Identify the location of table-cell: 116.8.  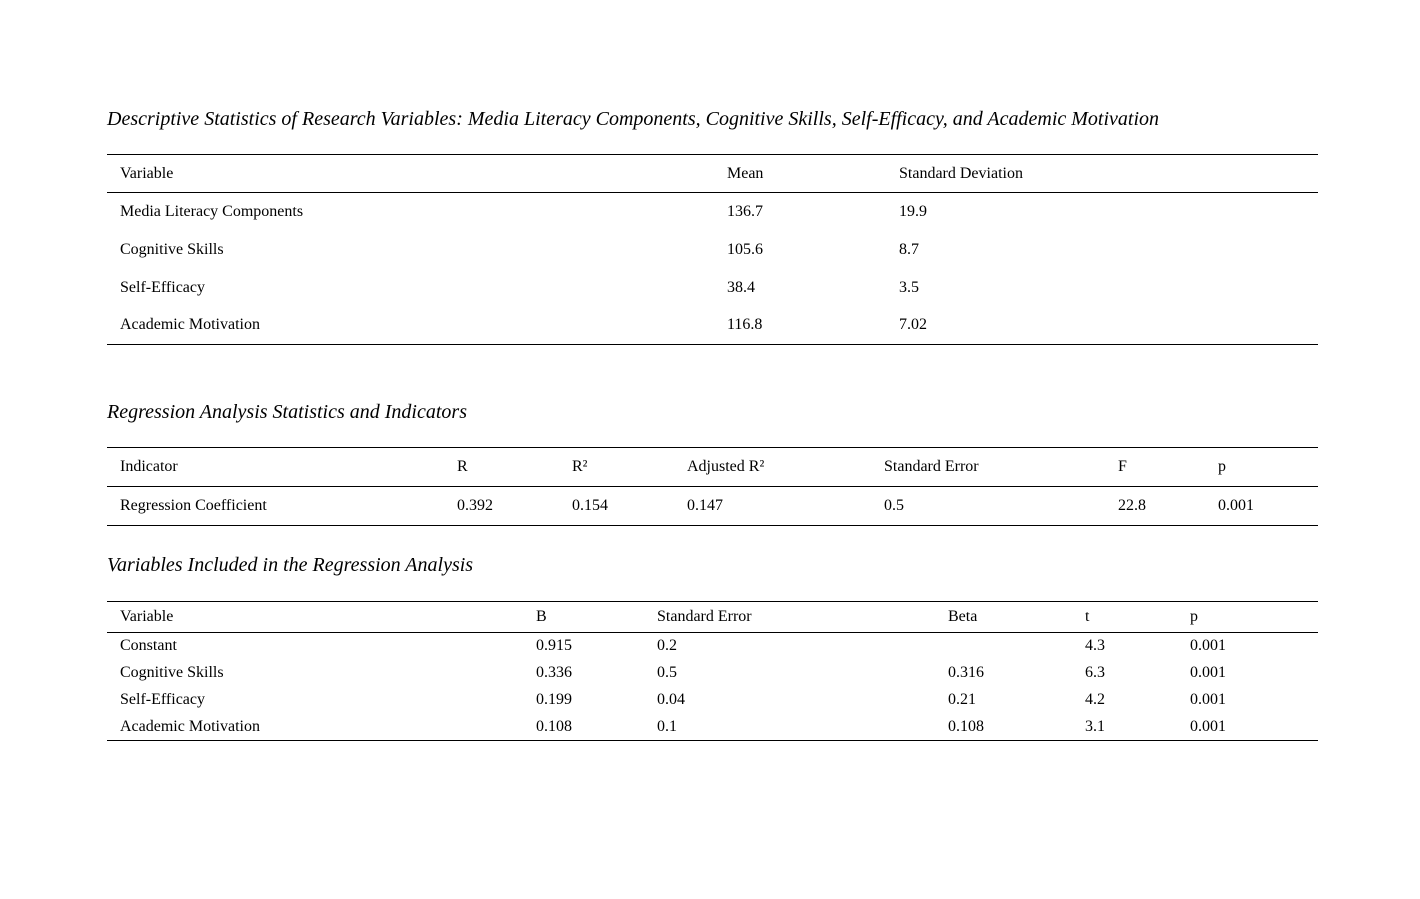
(745, 325).